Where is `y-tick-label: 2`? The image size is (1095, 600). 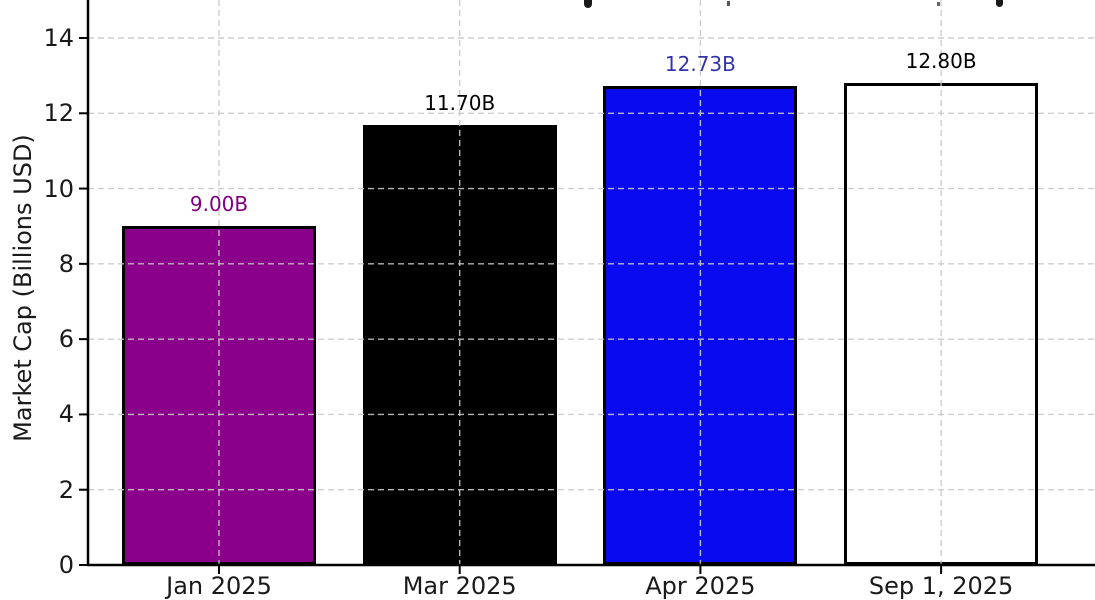
y-tick-label: 2 is located at coordinates (66, 489).